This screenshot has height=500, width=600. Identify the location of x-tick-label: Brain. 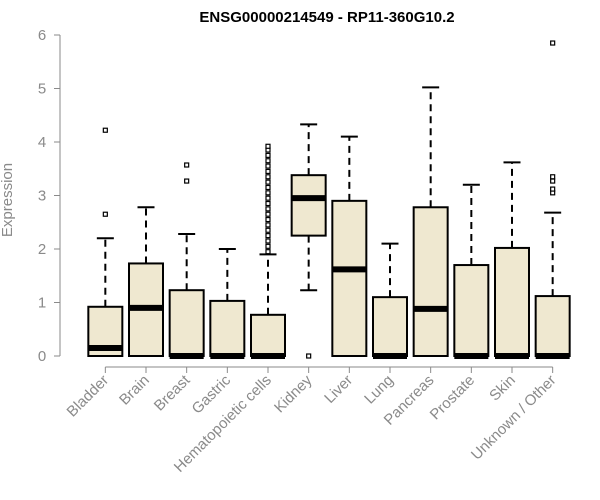
(134, 390).